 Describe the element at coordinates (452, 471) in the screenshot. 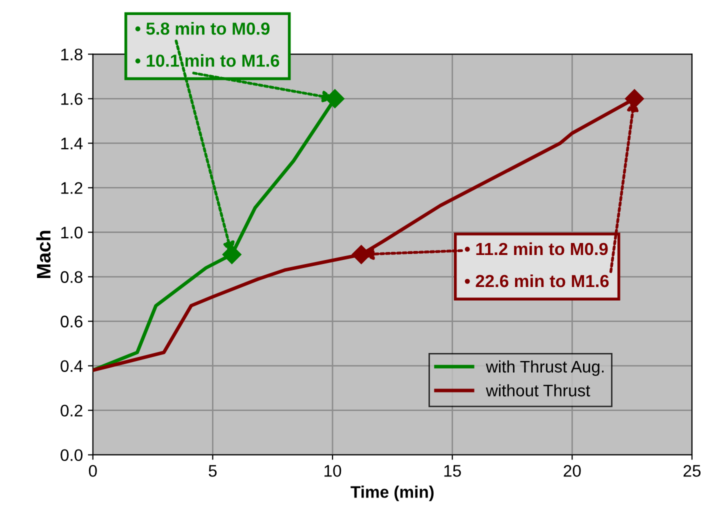

I see `x-tick-label: 15` at that location.